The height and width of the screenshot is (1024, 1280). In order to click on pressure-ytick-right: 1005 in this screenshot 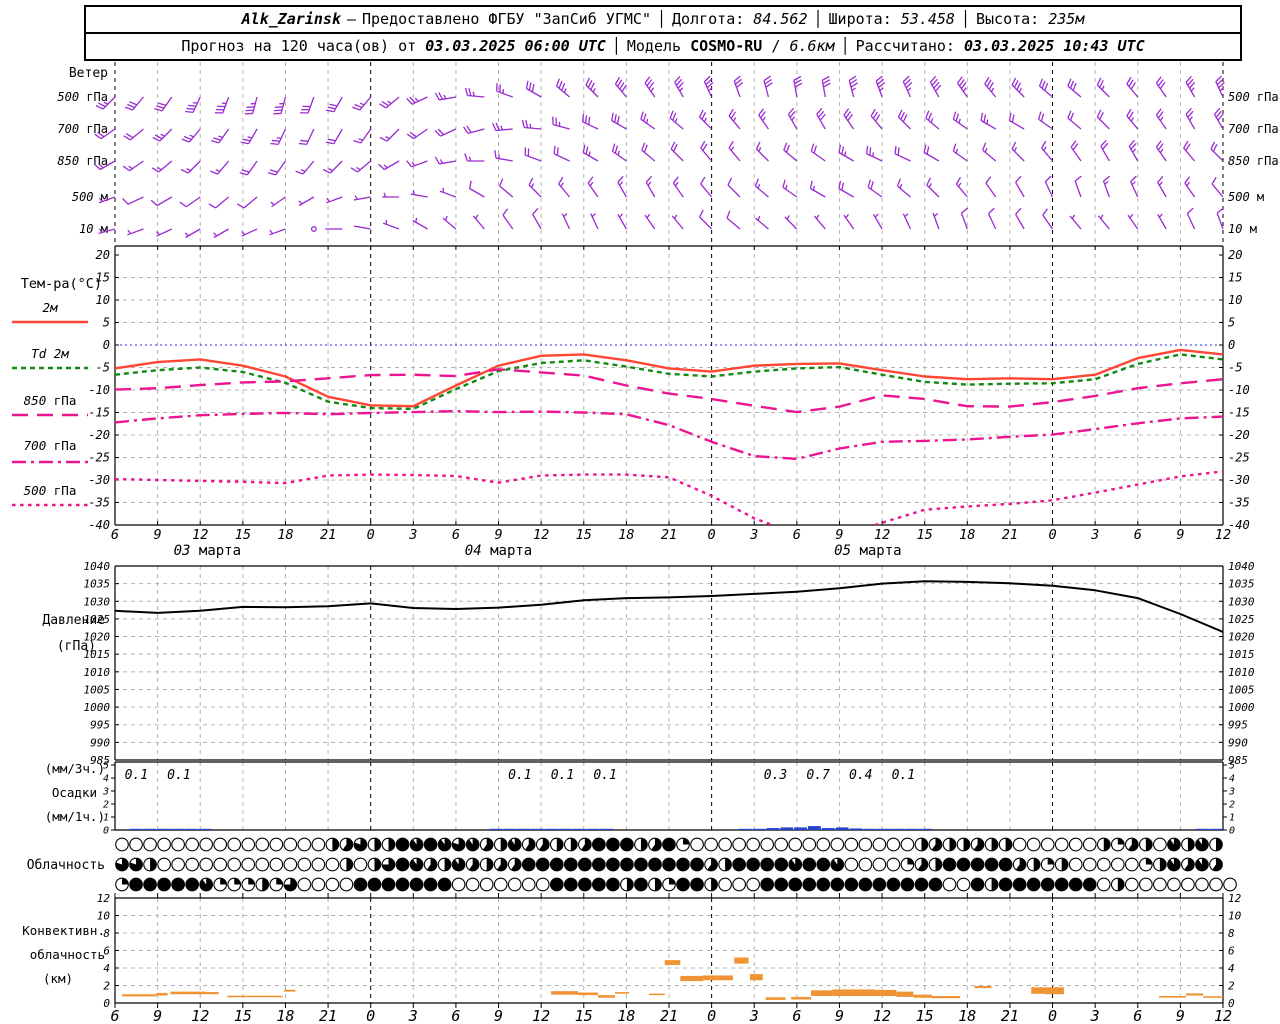, I will do `click(1241, 689)`.